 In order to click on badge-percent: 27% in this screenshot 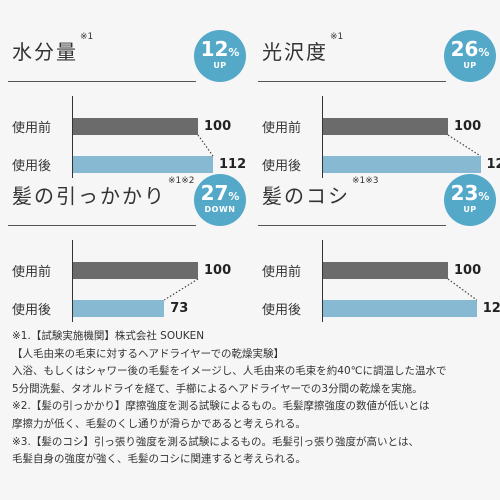, I will do `click(220, 195)`.